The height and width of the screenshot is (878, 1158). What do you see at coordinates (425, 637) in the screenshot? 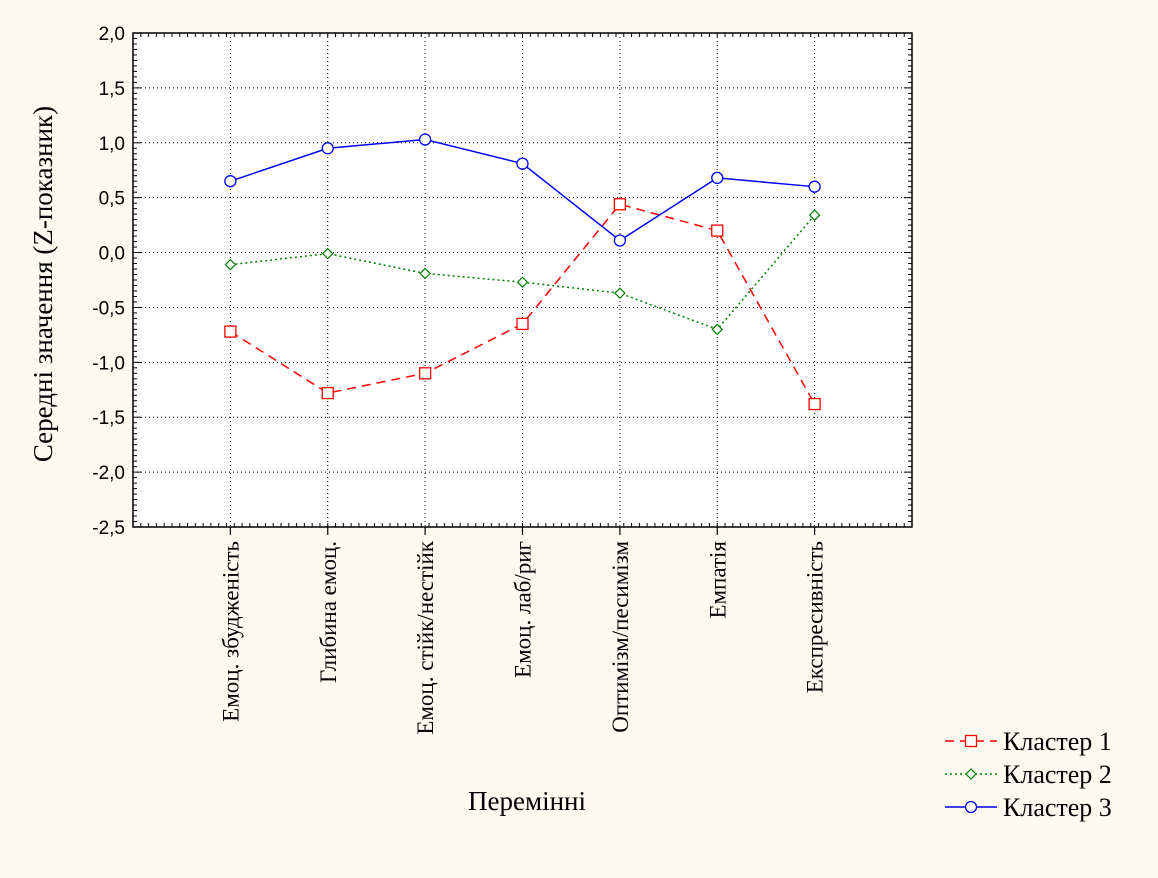
I see `x-category-label: Емоц. стійк/нестійк` at bounding box center [425, 637].